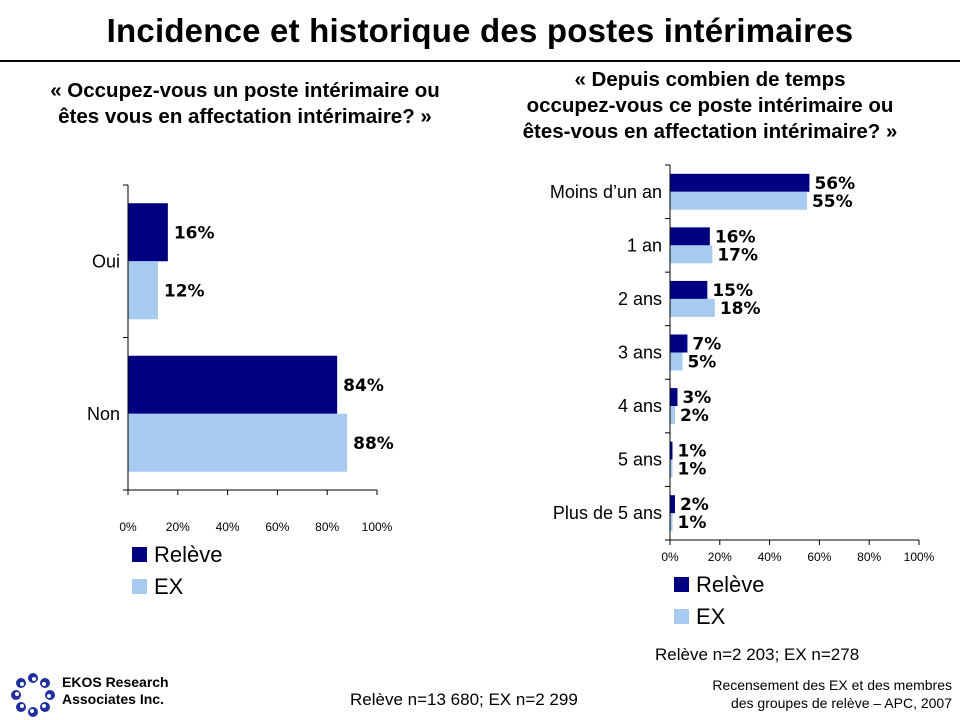 The height and width of the screenshot is (720, 960). I want to click on right-category-label-0: Moins d’un an, so click(606, 192).